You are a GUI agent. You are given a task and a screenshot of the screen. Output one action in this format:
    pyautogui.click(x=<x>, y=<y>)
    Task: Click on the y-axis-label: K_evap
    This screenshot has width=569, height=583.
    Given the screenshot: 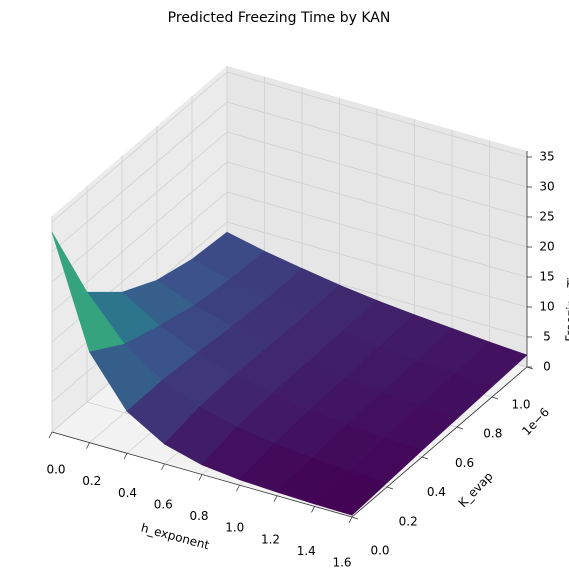 What is the action you would take?
    pyautogui.click(x=476, y=489)
    